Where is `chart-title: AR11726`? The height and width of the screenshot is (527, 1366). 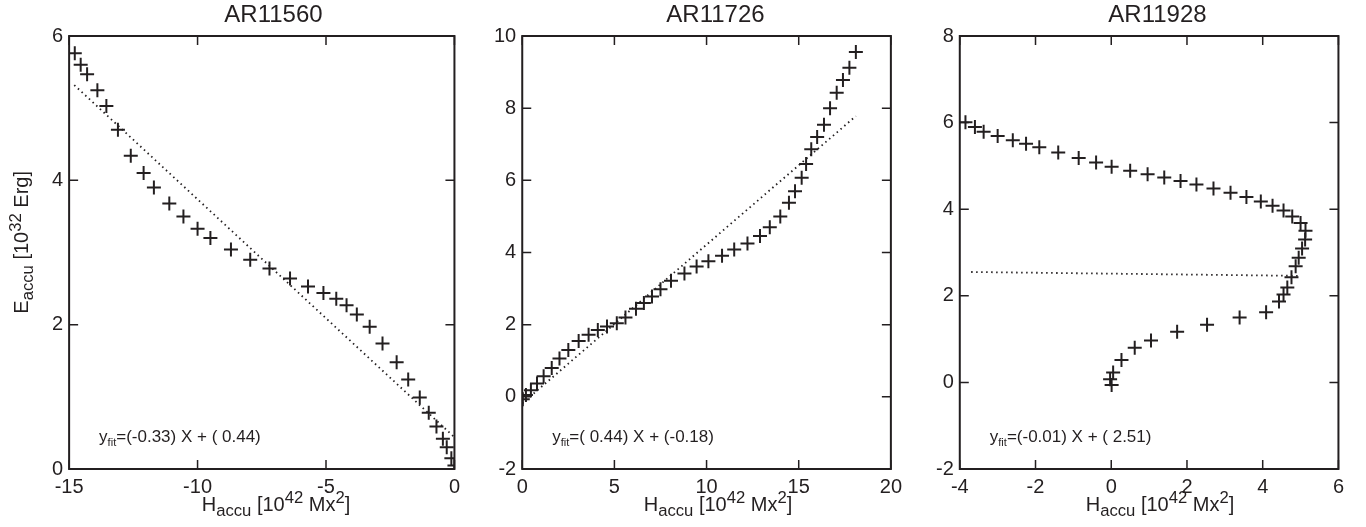 chart-title: AR11726 is located at coordinates (715, 13).